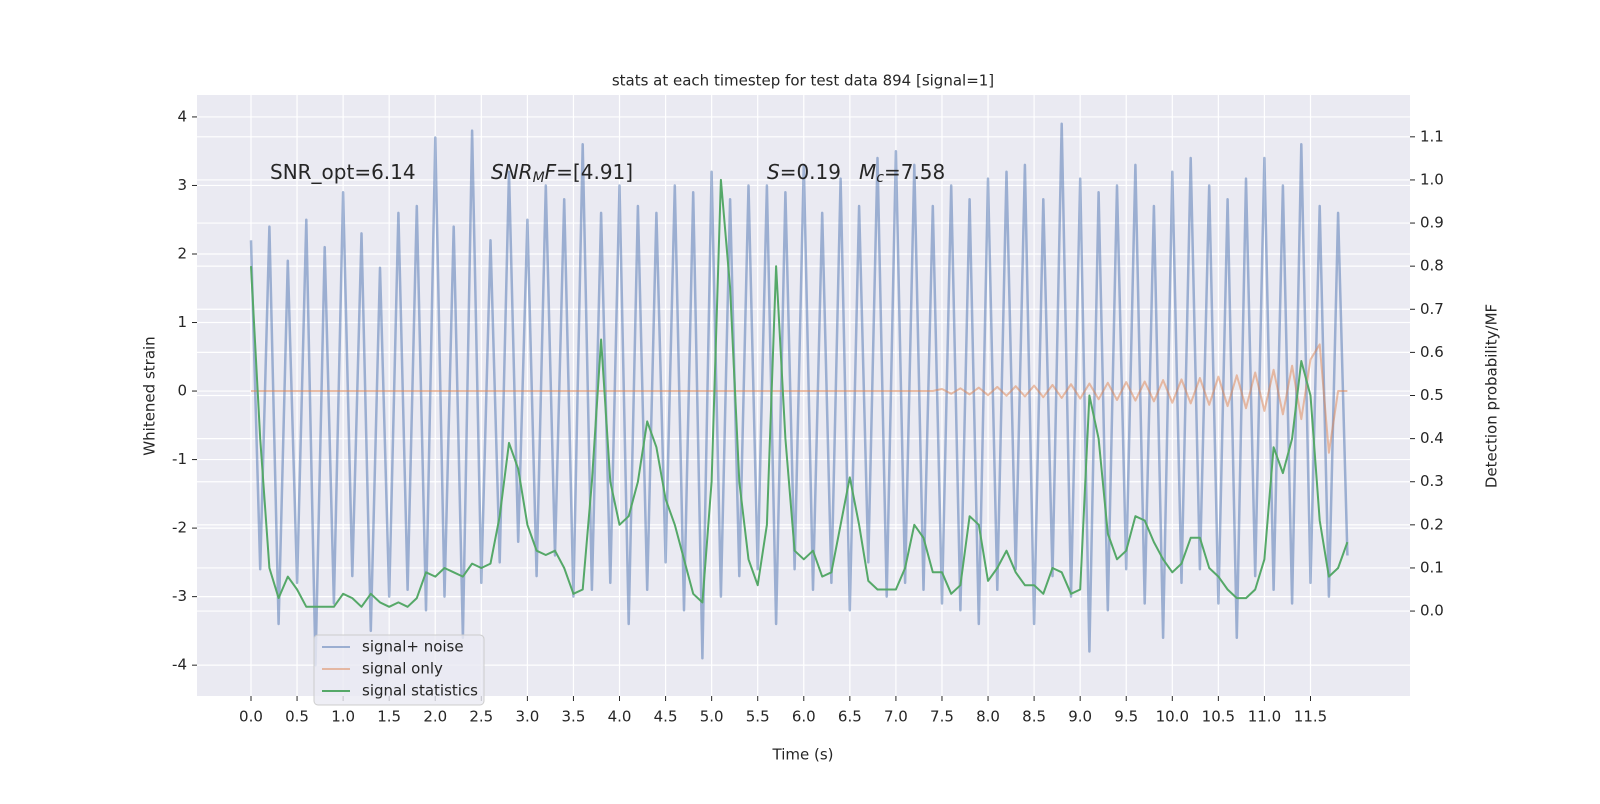  Describe the element at coordinates (179, 596) in the screenshot. I see `y-tick-label: -3` at that location.